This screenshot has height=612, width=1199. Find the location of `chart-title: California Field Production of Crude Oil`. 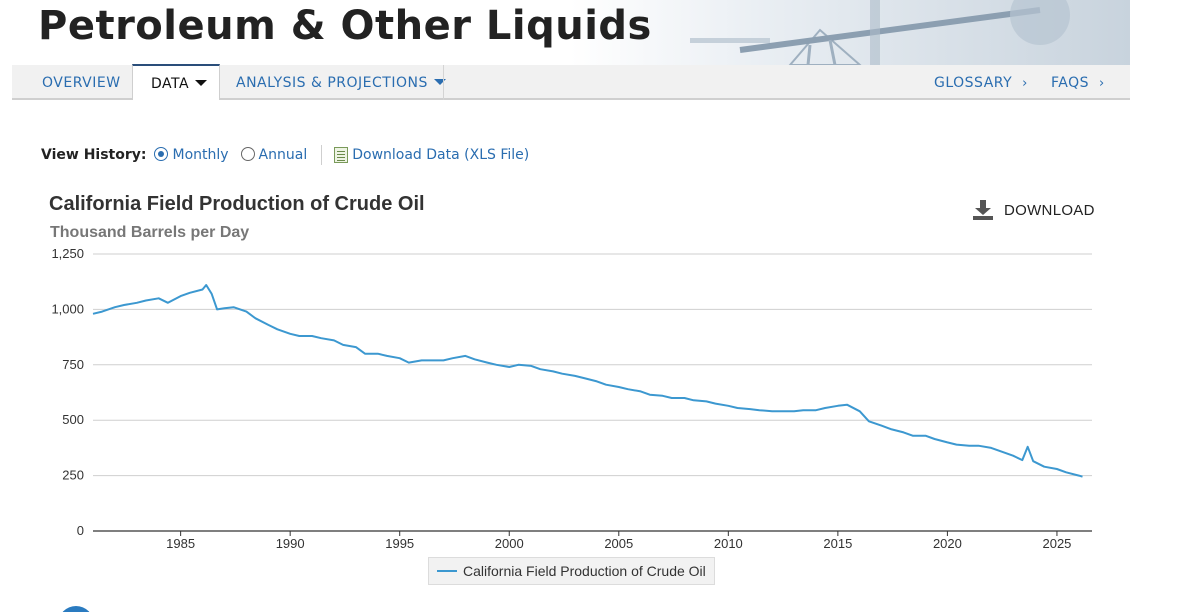

chart-title: California Field Production of Crude Oil is located at coordinates (237, 204).